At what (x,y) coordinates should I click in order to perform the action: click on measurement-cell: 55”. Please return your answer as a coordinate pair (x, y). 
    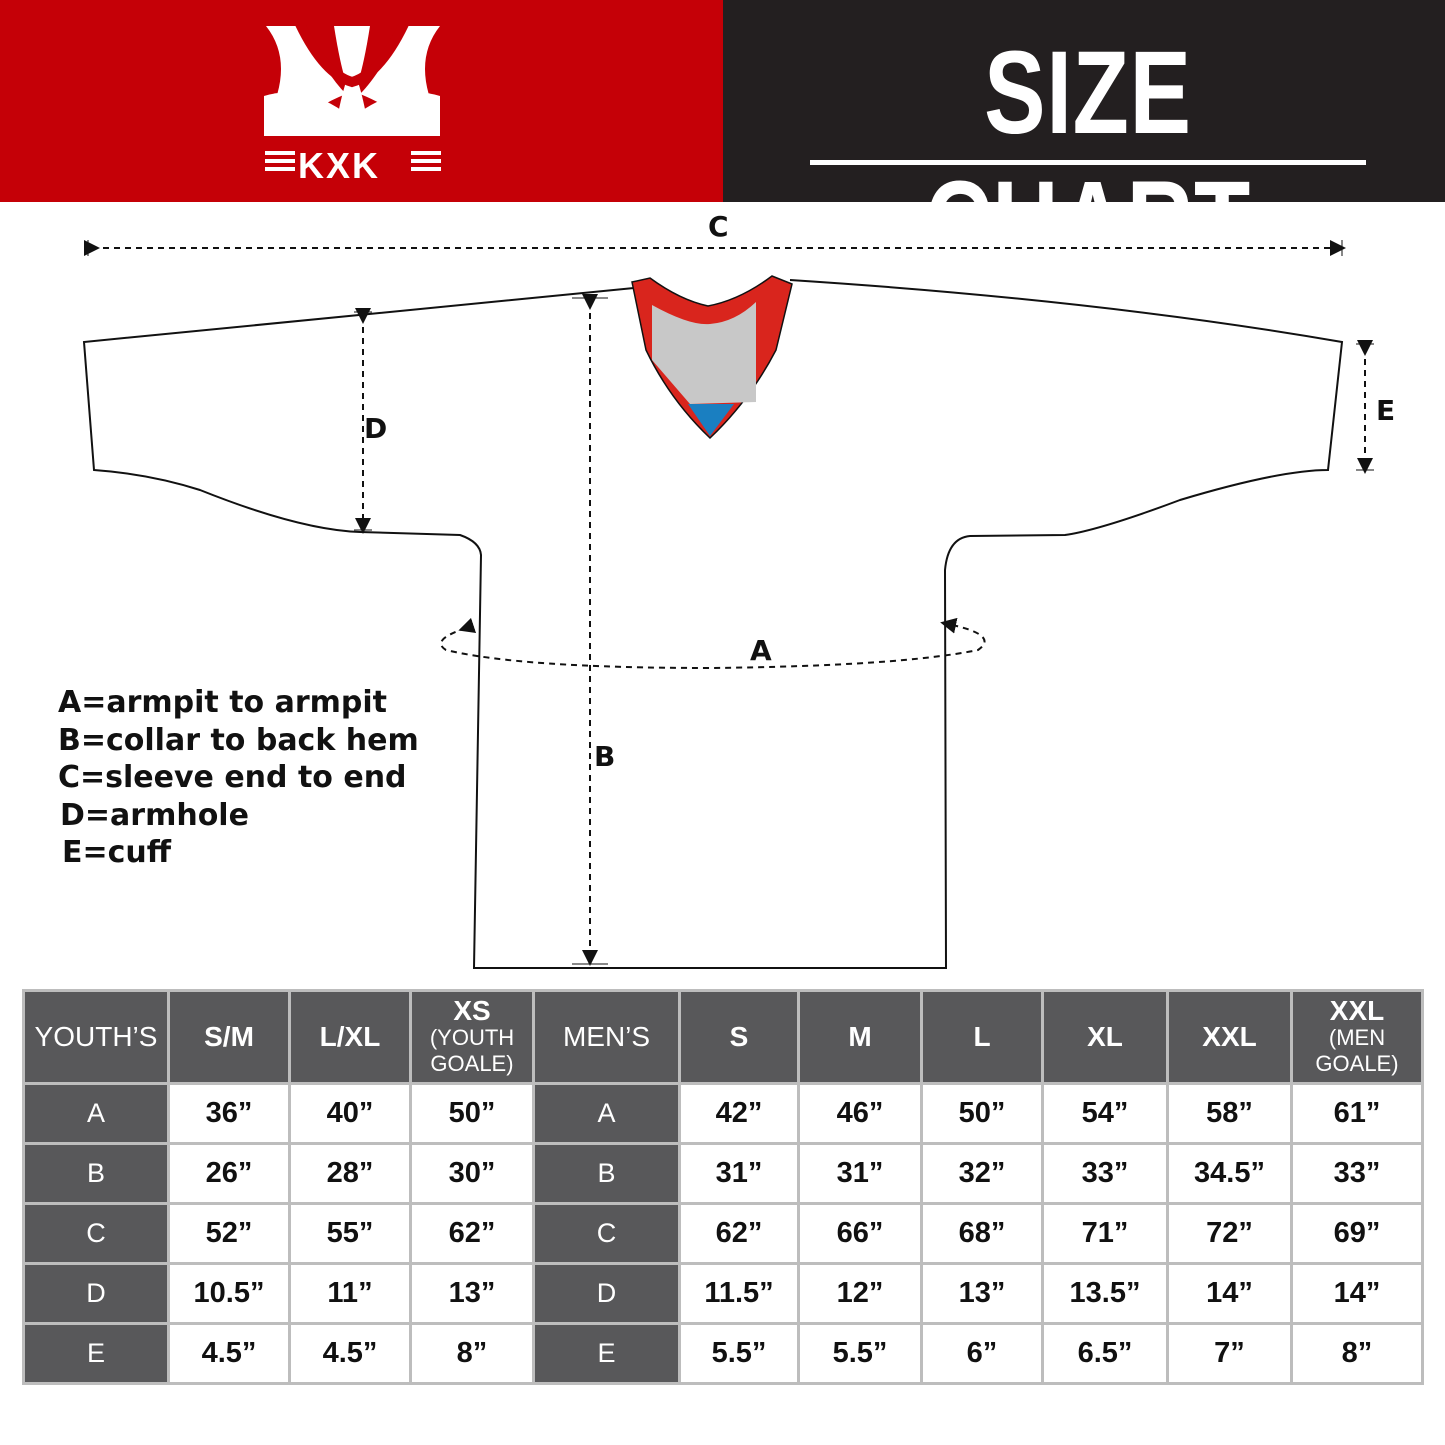
    Looking at the image, I should click on (350, 1233).